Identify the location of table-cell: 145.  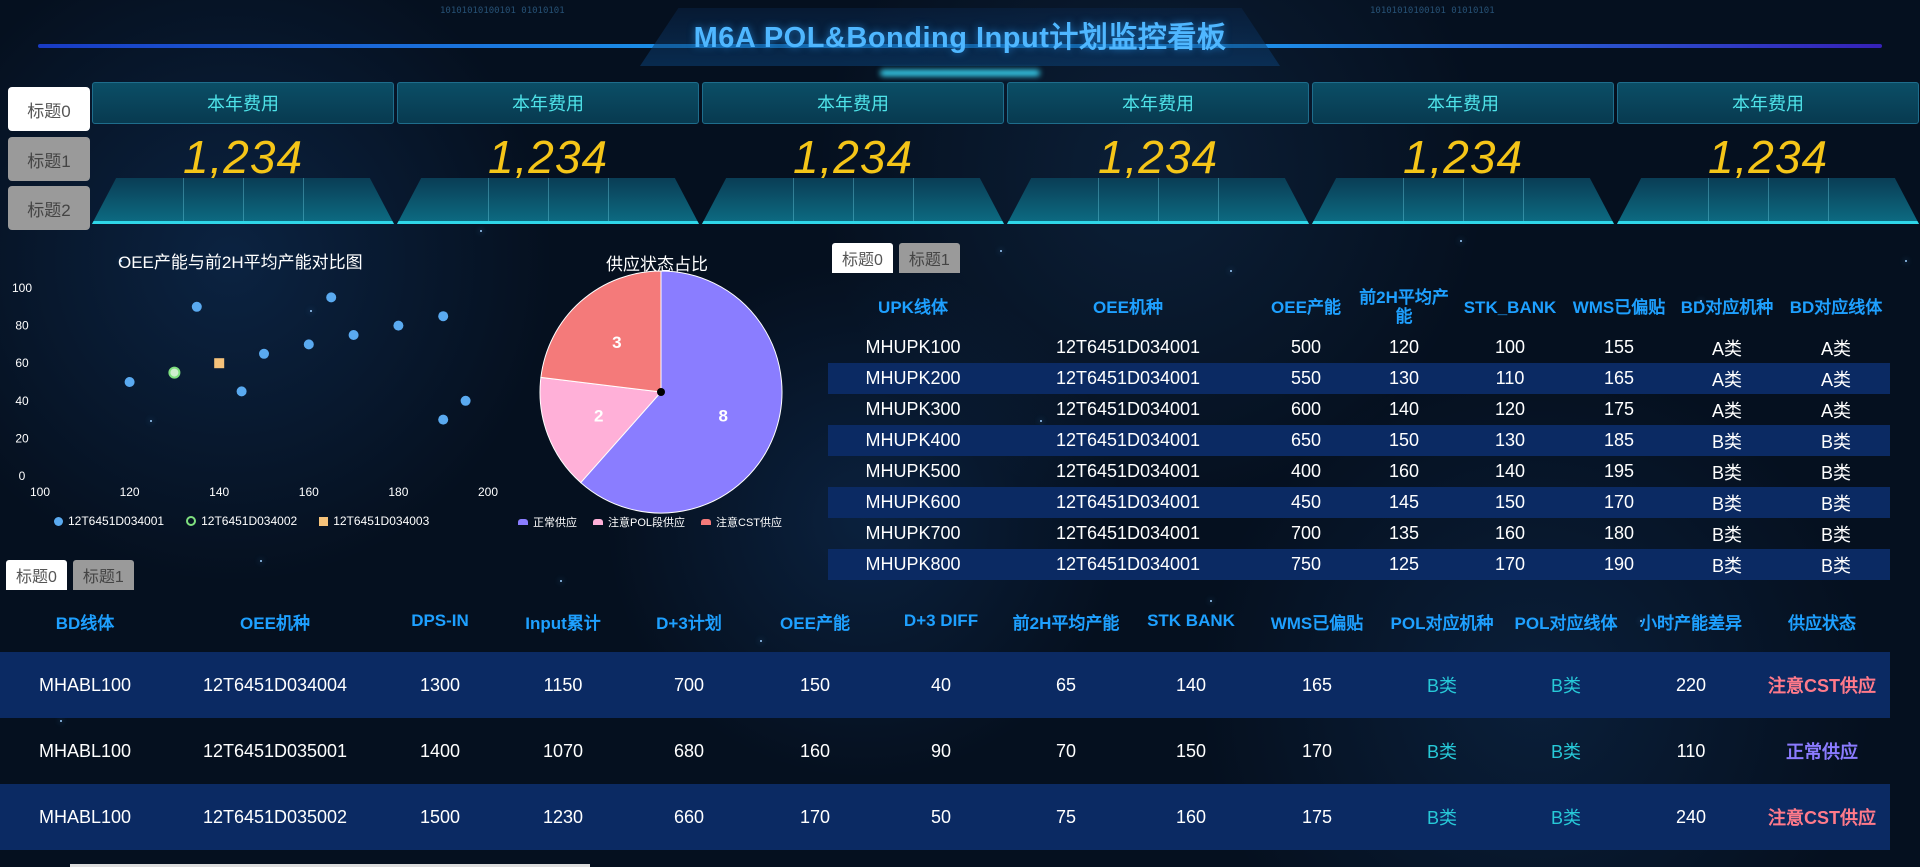
(1404, 502).